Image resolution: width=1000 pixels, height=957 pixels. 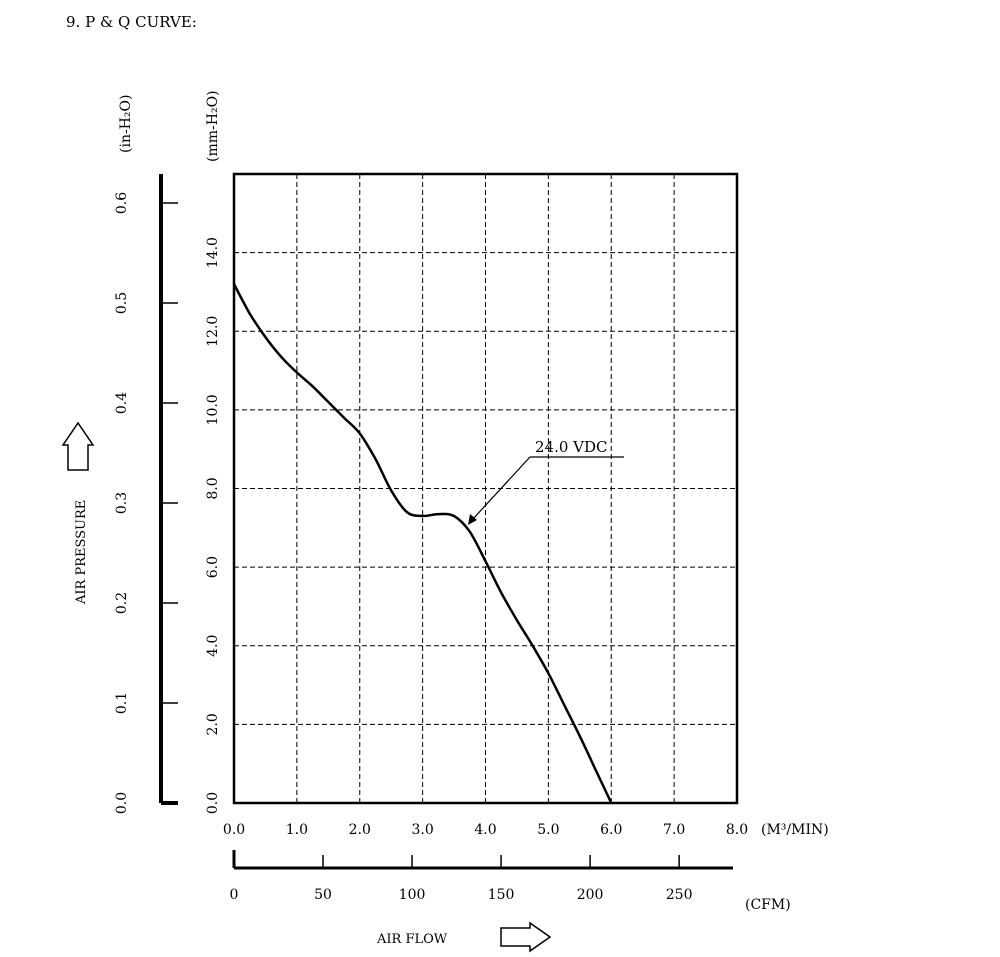 What do you see at coordinates (461, 895) in the screenshot?
I see `x-secondary-tick-labels: 0 50 100 150 200 250` at bounding box center [461, 895].